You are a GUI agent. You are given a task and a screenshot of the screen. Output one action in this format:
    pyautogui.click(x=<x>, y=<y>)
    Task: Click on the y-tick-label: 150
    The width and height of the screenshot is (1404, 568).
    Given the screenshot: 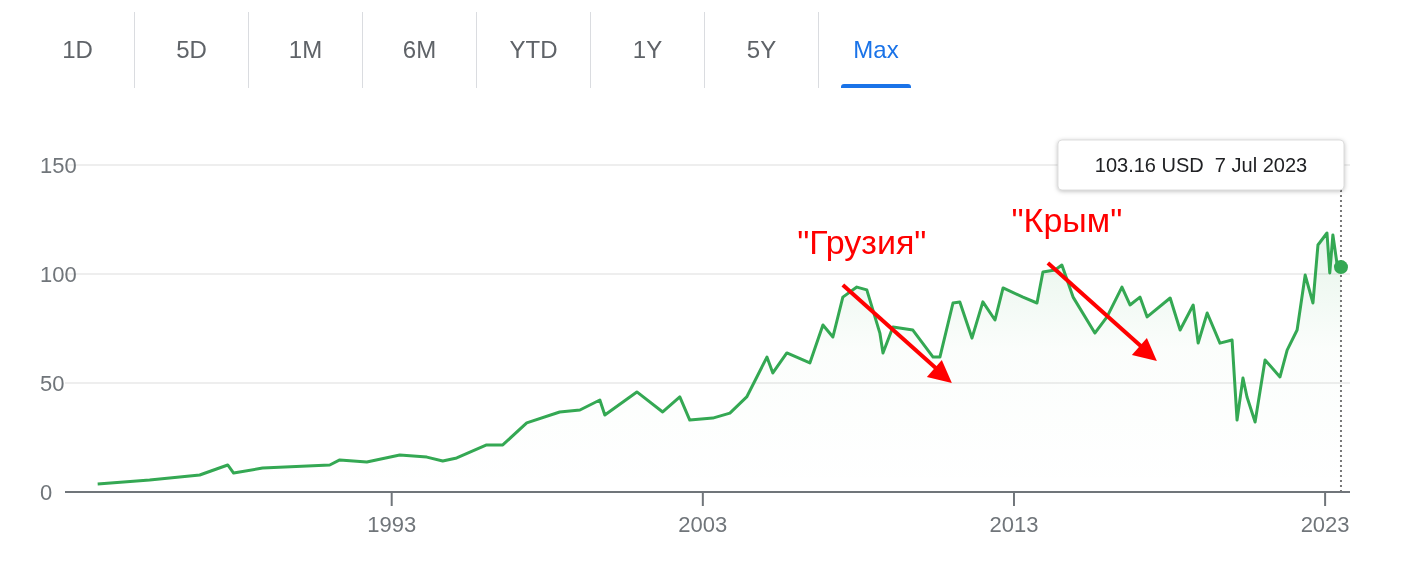 What is the action you would take?
    pyautogui.click(x=58, y=165)
    